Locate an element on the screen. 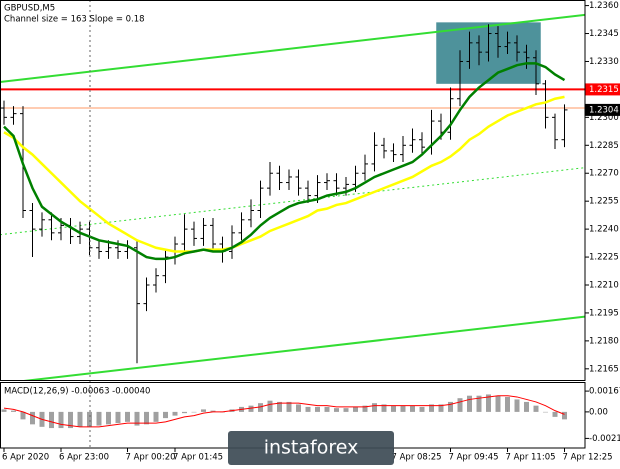  watermark-text: instaforex is located at coordinates (311, 448).